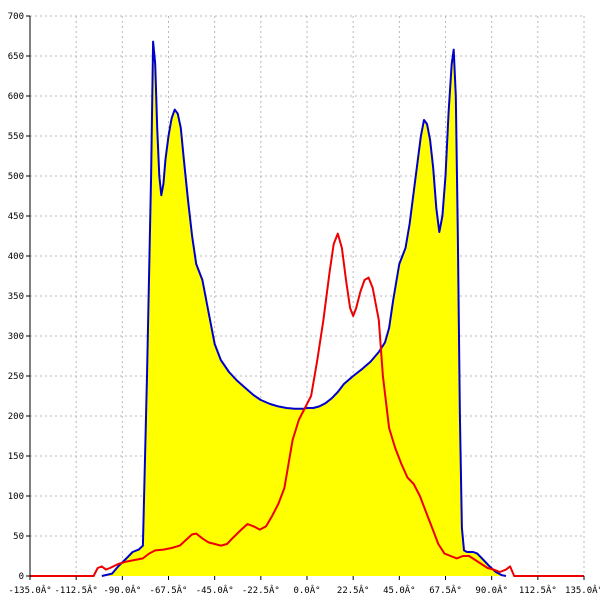 The width and height of the screenshot is (600, 600). I want to click on y-tick-label: 650, so click(16, 57).